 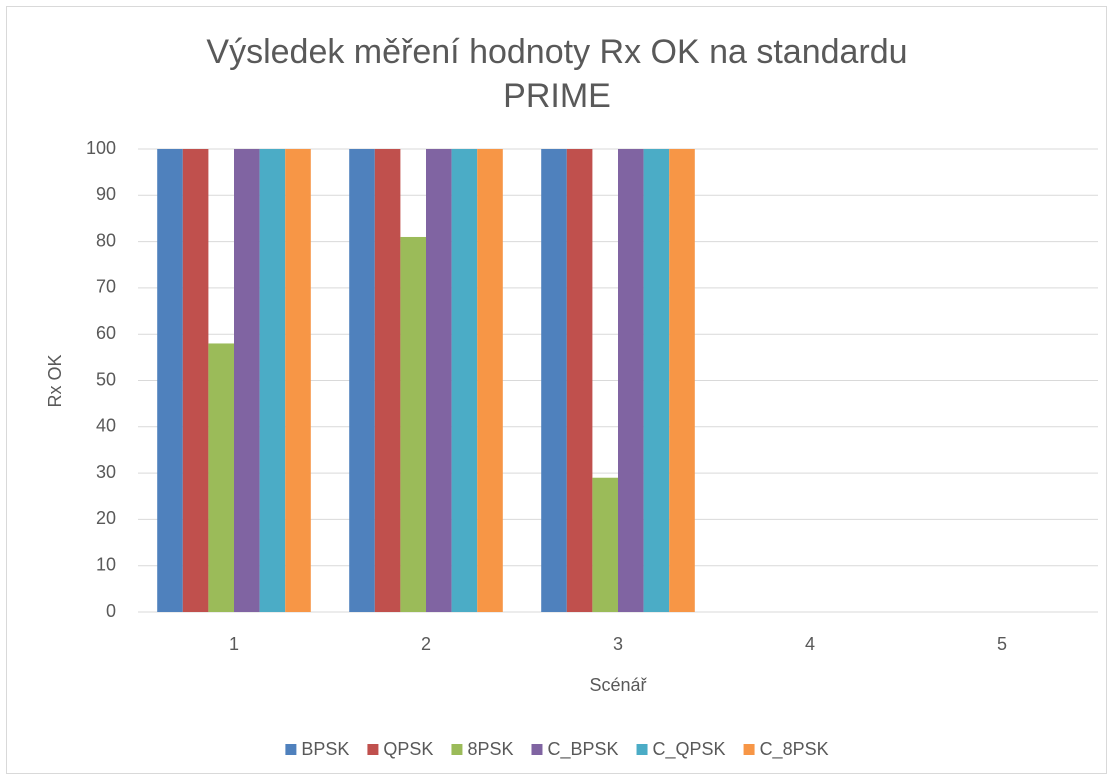 I want to click on x-tick-label: 4, so click(x=810, y=644).